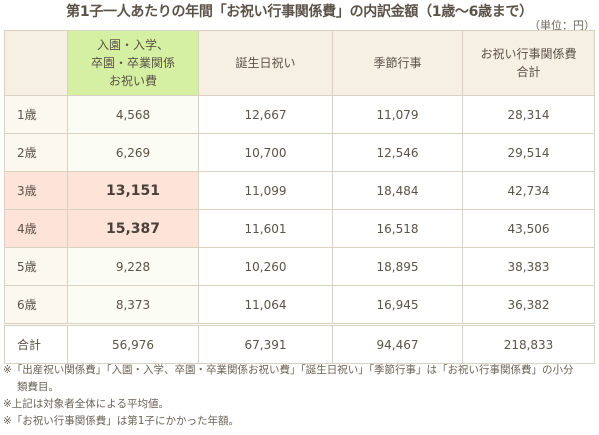 This screenshot has width=599, height=435. What do you see at coordinates (265, 63) in the screenshot?
I see `header-birthday: 誕生日祝い` at bounding box center [265, 63].